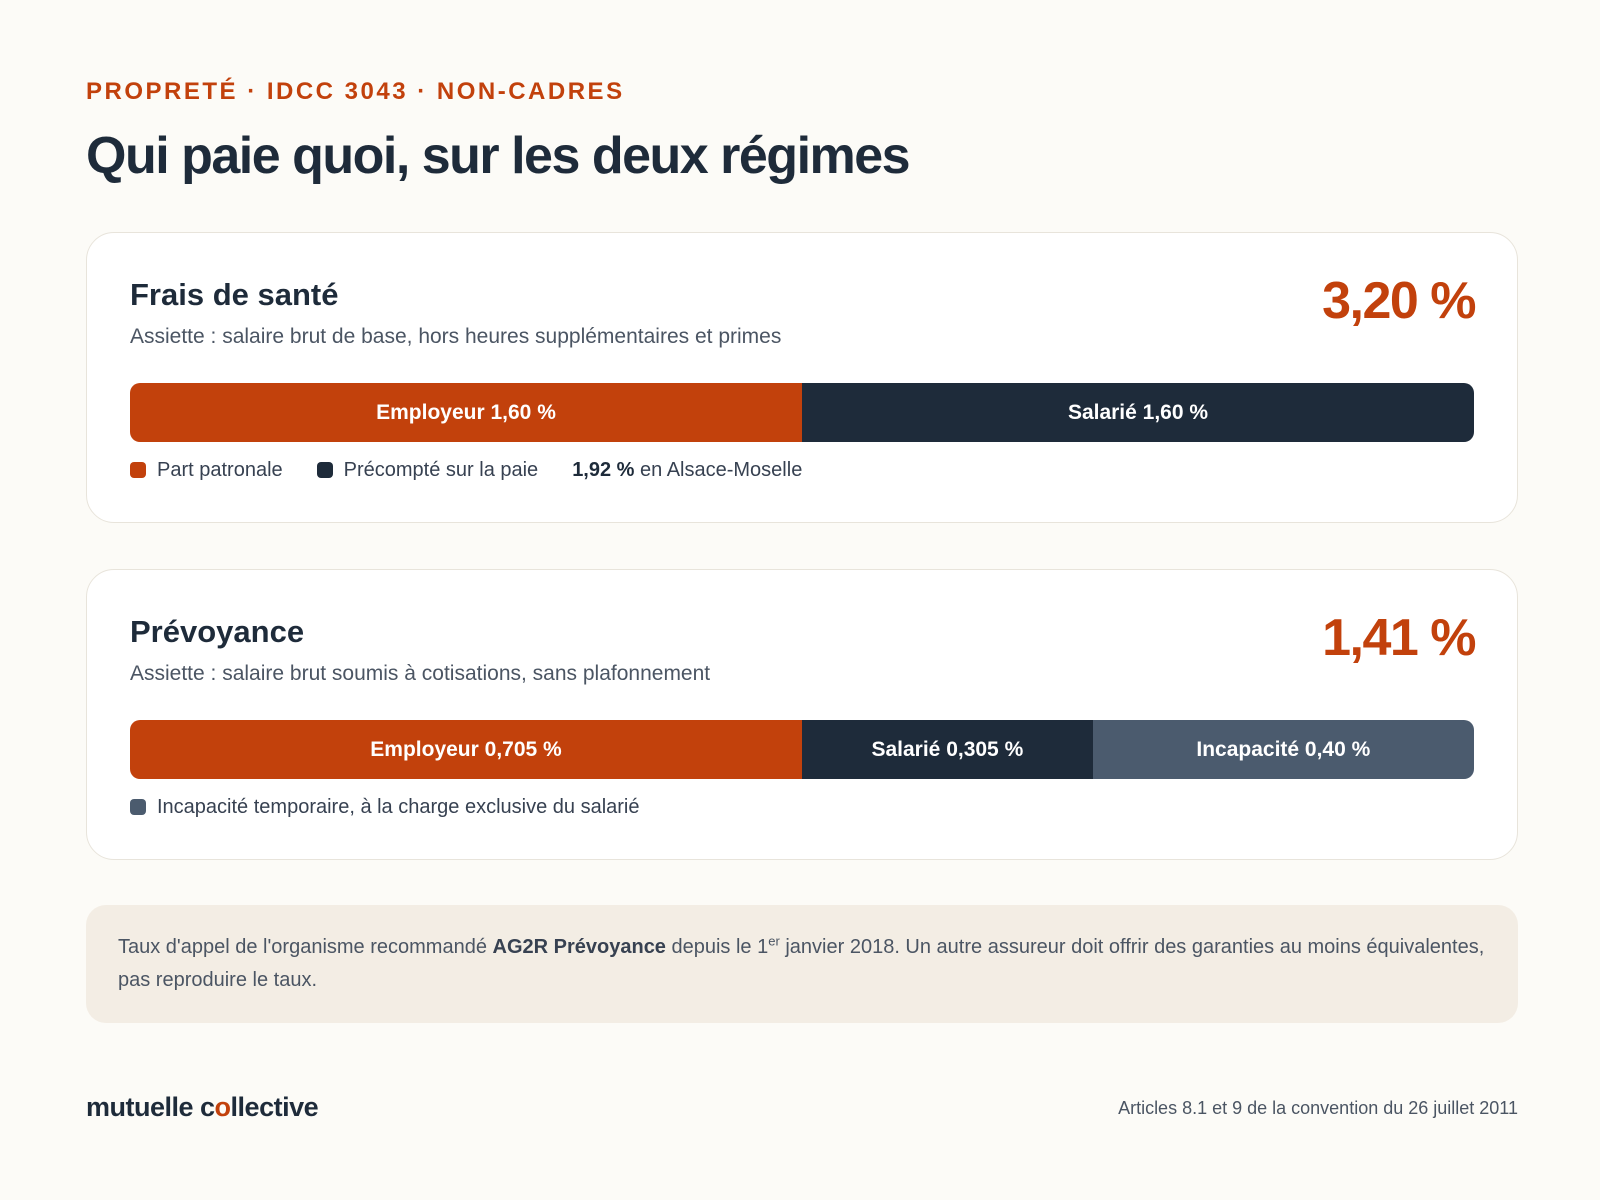 The width and height of the screenshot is (1600, 1200). I want to click on legend-item-employer: Part patronale, so click(206, 470).